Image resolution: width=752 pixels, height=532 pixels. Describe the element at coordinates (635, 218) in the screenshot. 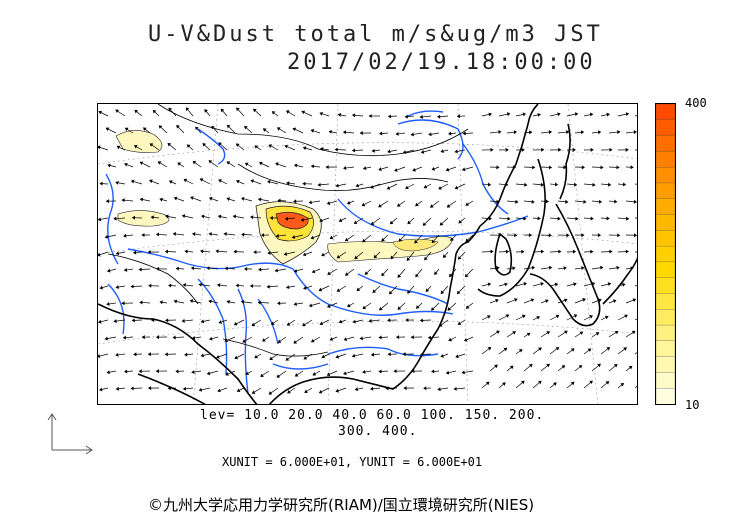

I see `wind-arrow-shaft` at that location.